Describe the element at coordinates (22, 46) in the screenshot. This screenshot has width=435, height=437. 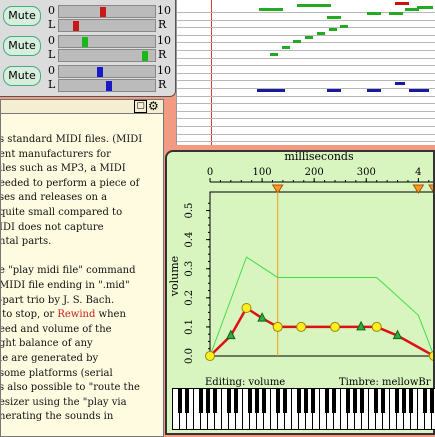
I see `mute-button-2: Mute` at that location.